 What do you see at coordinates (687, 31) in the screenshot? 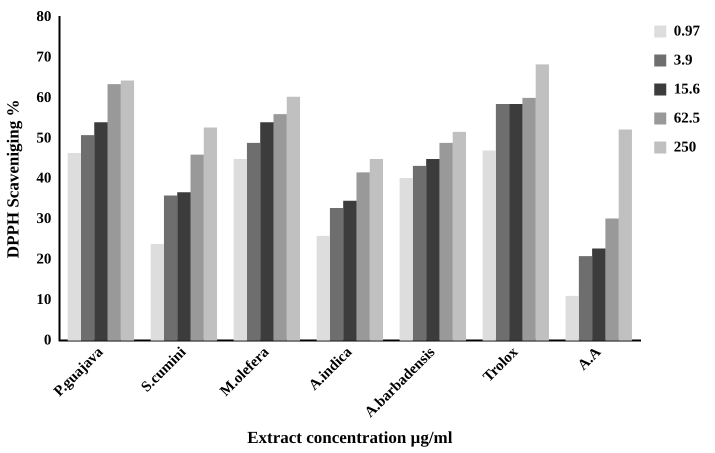
I see `legend-label: 0.97` at bounding box center [687, 31].